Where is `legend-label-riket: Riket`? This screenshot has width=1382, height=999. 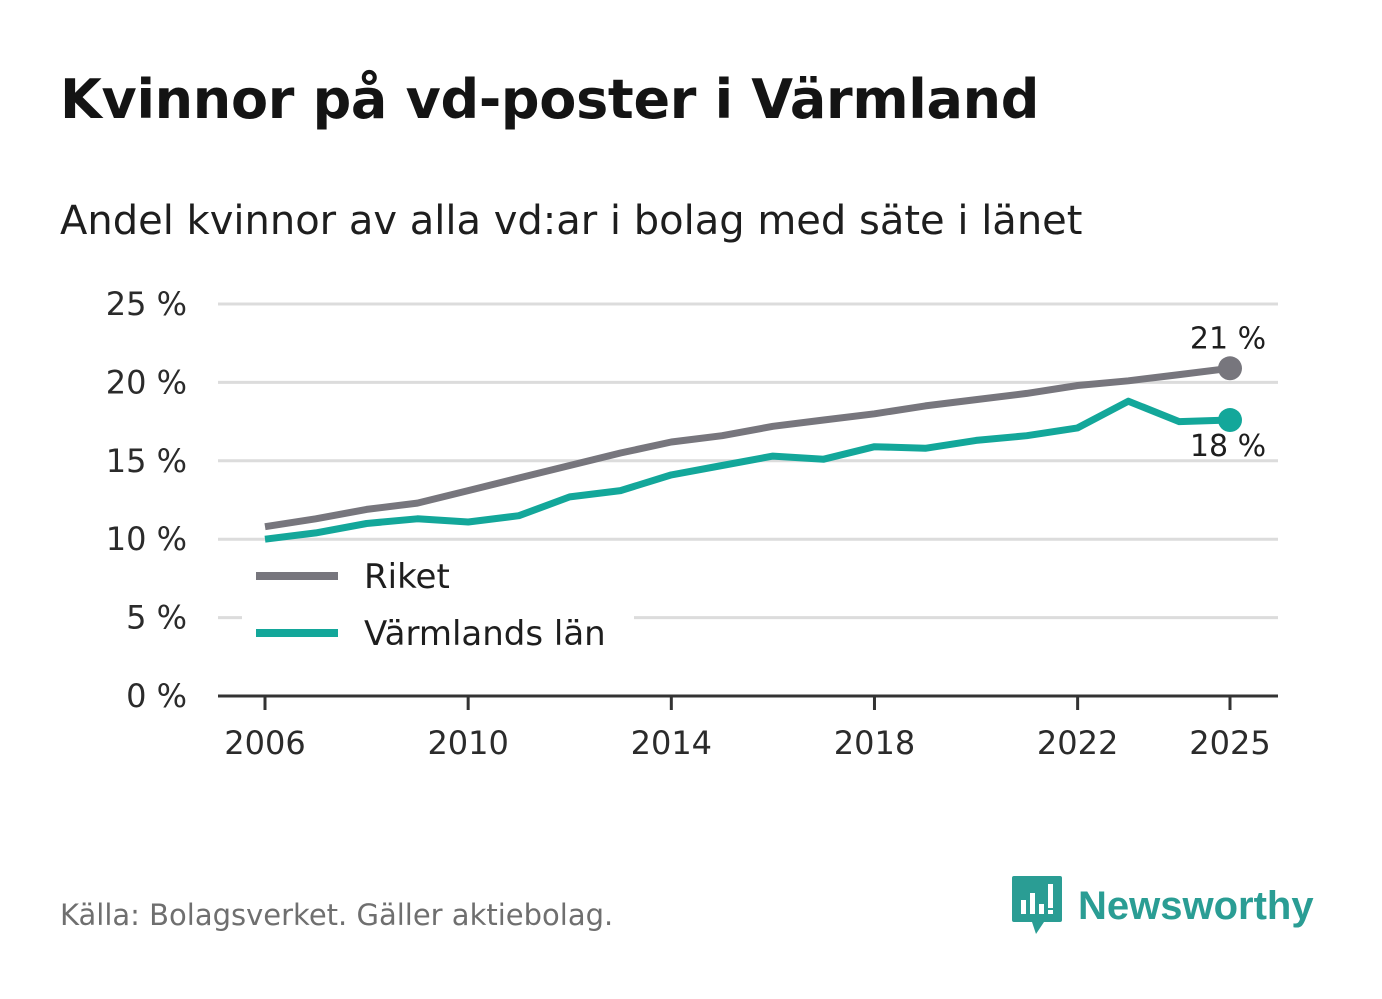 legend-label-riket: Riket is located at coordinates (407, 577).